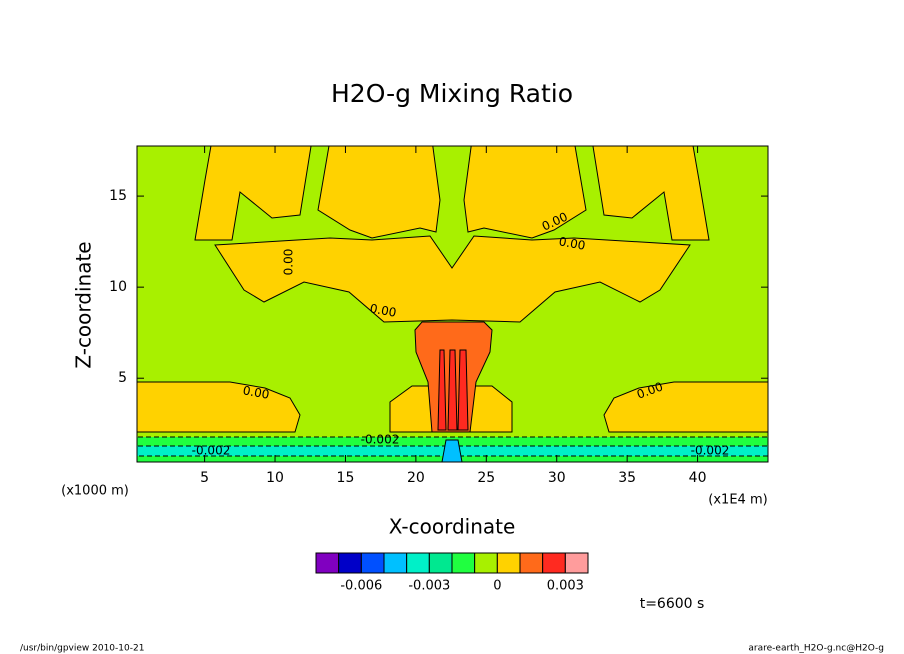 This screenshot has height=654, width=904. What do you see at coordinates (452, 93) in the screenshot?
I see `chart-title: H2O-g Mixing Ratio` at bounding box center [452, 93].